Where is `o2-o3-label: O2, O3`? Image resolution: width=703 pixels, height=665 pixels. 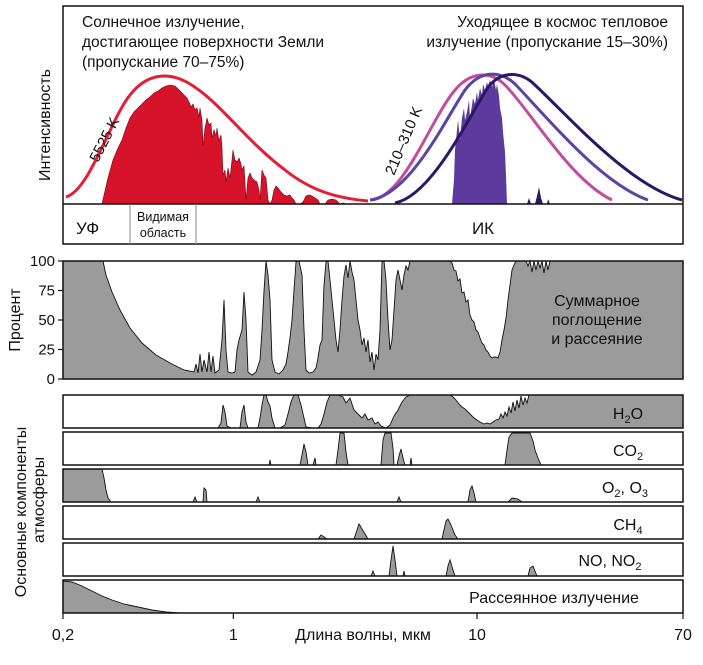
o2-o3-label: O2, O3 is located at coordinates (625, 490).